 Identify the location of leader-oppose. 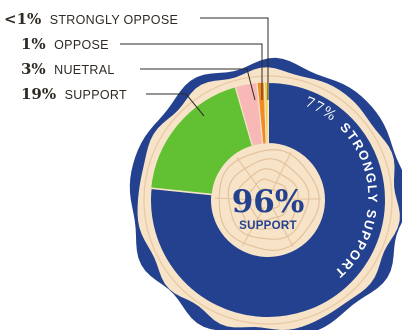
(191, 71).